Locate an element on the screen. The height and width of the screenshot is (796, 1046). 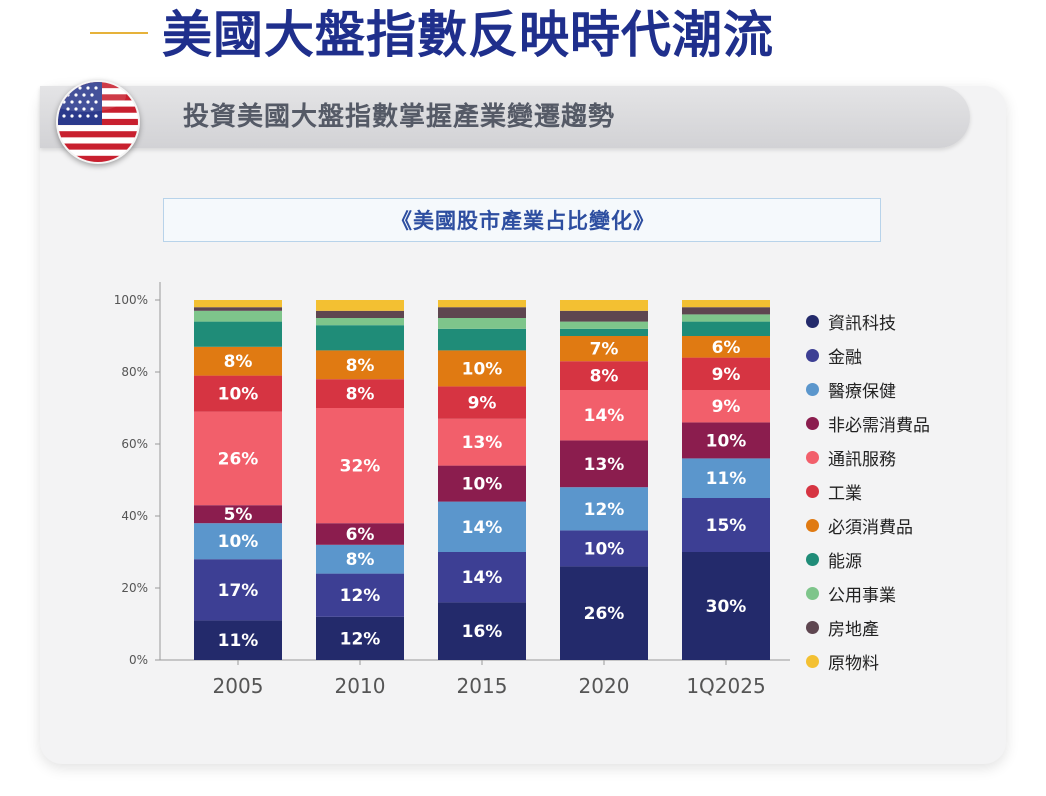
legend-item: 能源 is located at coordinates (906, 559).